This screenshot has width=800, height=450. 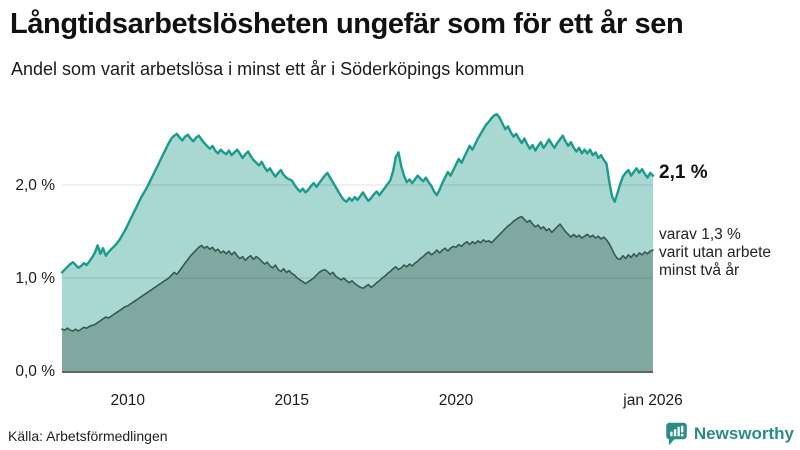 I want to click on newsworthy-wordmark: Newsworthy, so click(x=743, y=433).